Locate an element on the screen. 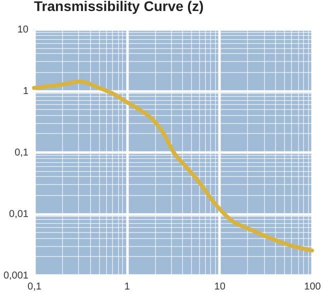 The image size is (324, 296). y-tick-label: 0,001 is located at coordinates (16, 276).